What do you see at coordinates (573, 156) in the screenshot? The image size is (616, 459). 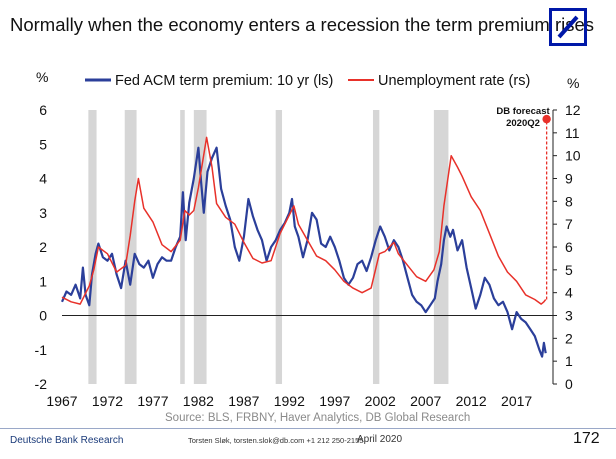 I see `right-axis-tick-label: 10` at bounding box center [573, 156].